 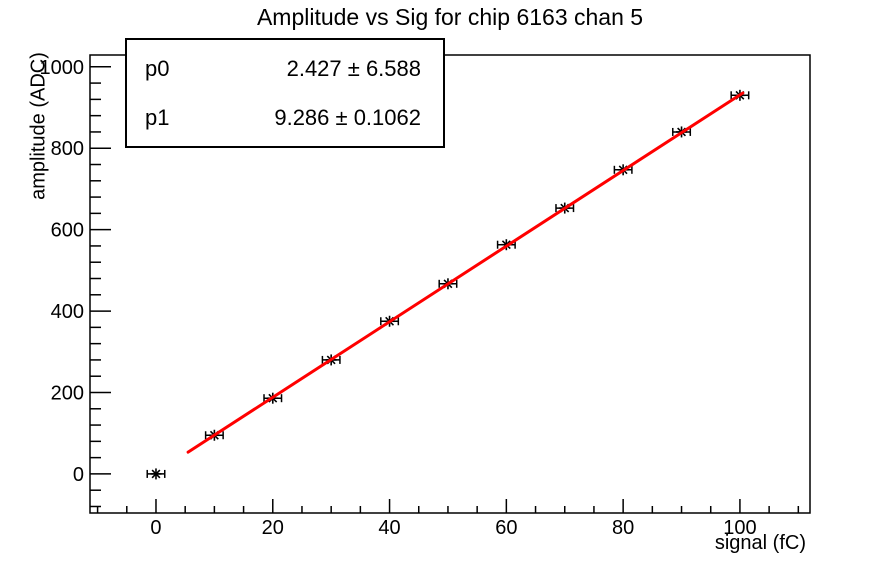 I want to click on x-tick-label: 60, so click(x=506, y=528).